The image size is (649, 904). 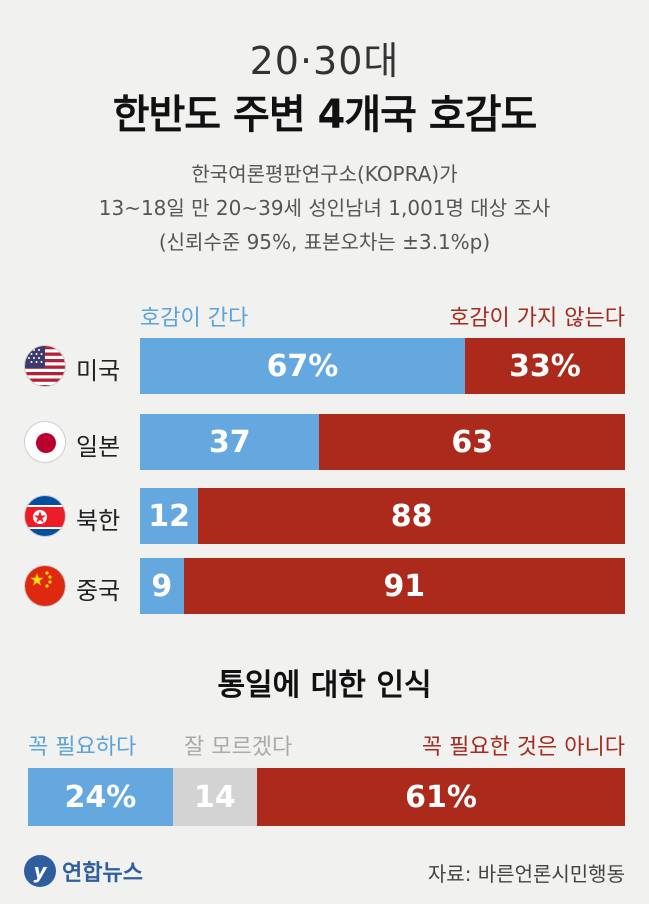 I want to click on subtitle-line-1: 한국여론평판연구소(KOPRA)가, so click(x=324, y=174).